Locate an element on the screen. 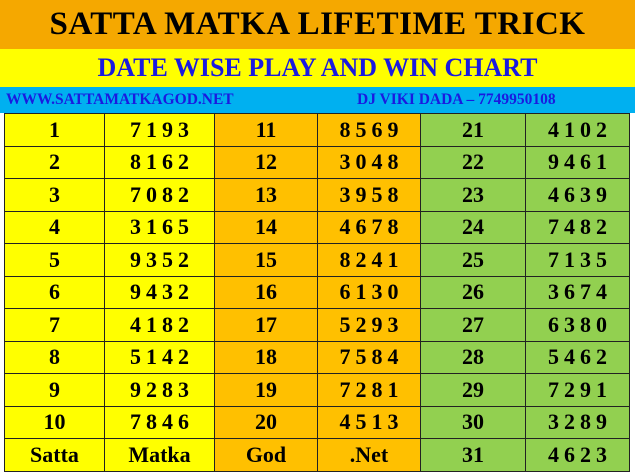  date-cell: 8 is located at coordinates (54, 357).